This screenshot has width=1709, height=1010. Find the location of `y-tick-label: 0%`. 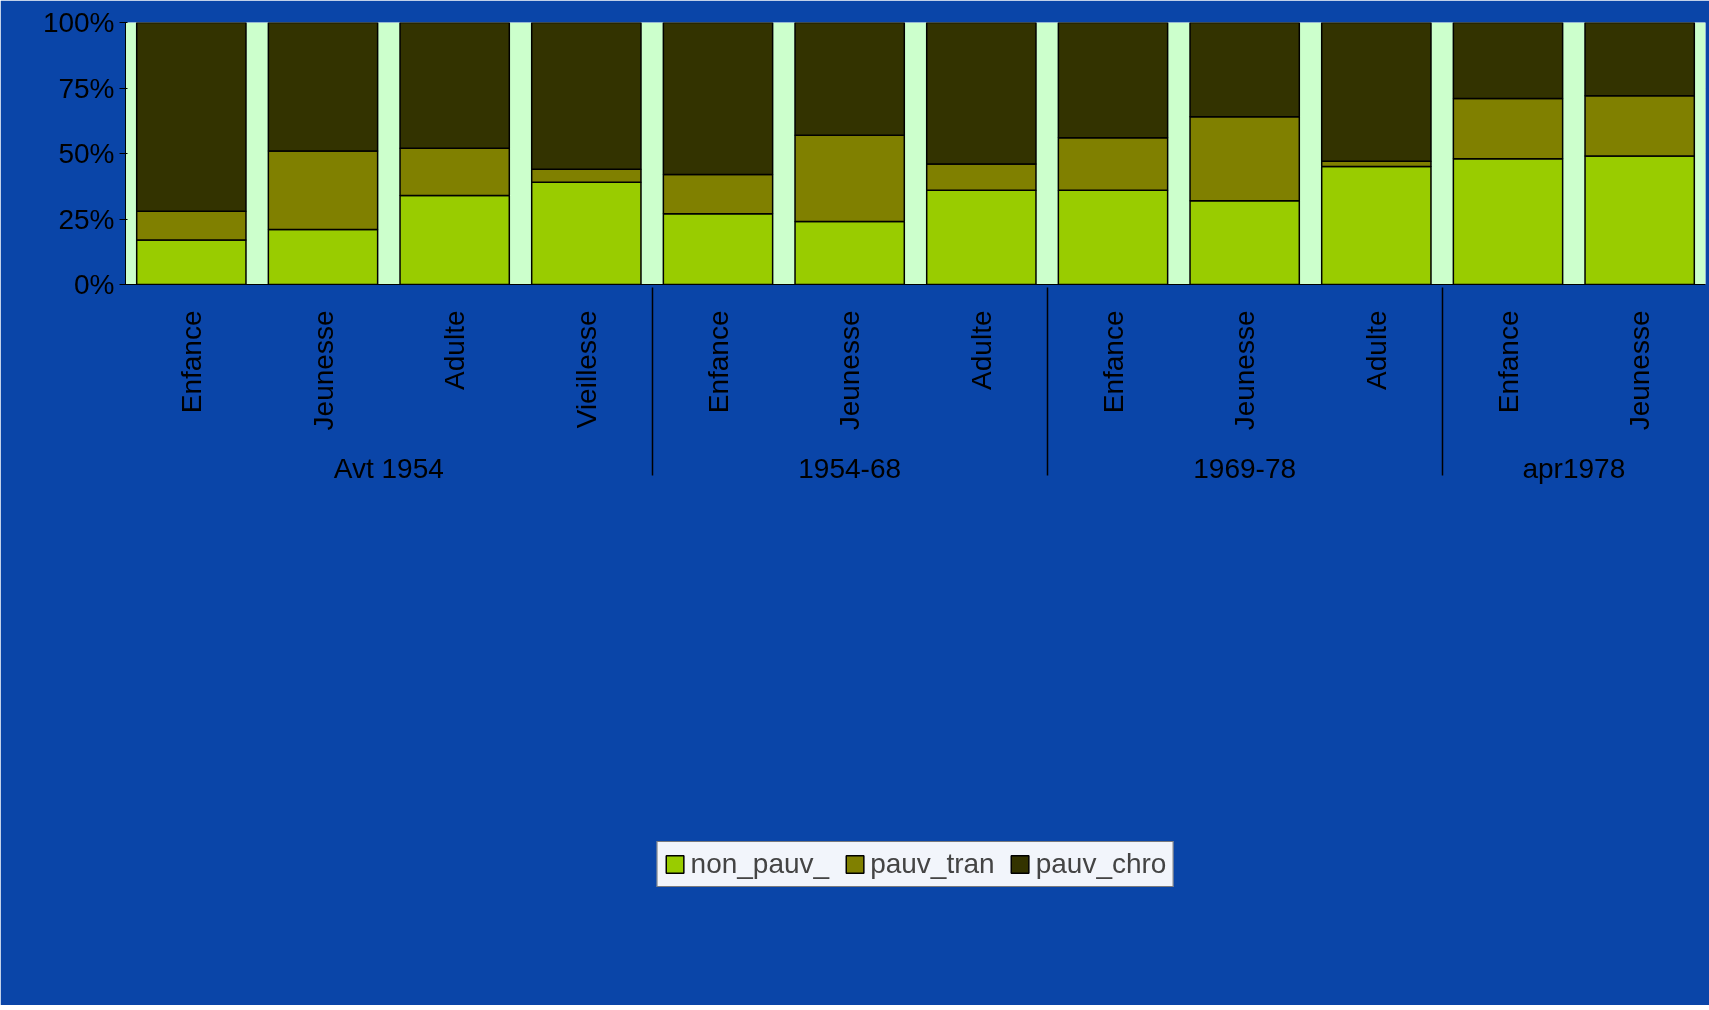

y-tick-label: 0% is located at coordinates (94, 284).